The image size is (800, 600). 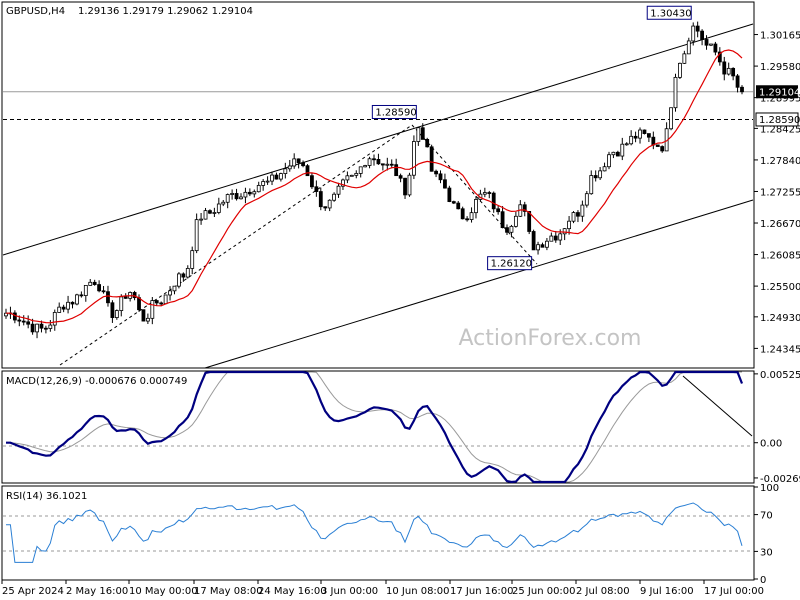 I want to click on time-tick-label: 17 Jul 00:00, so click(x=734, y=591).